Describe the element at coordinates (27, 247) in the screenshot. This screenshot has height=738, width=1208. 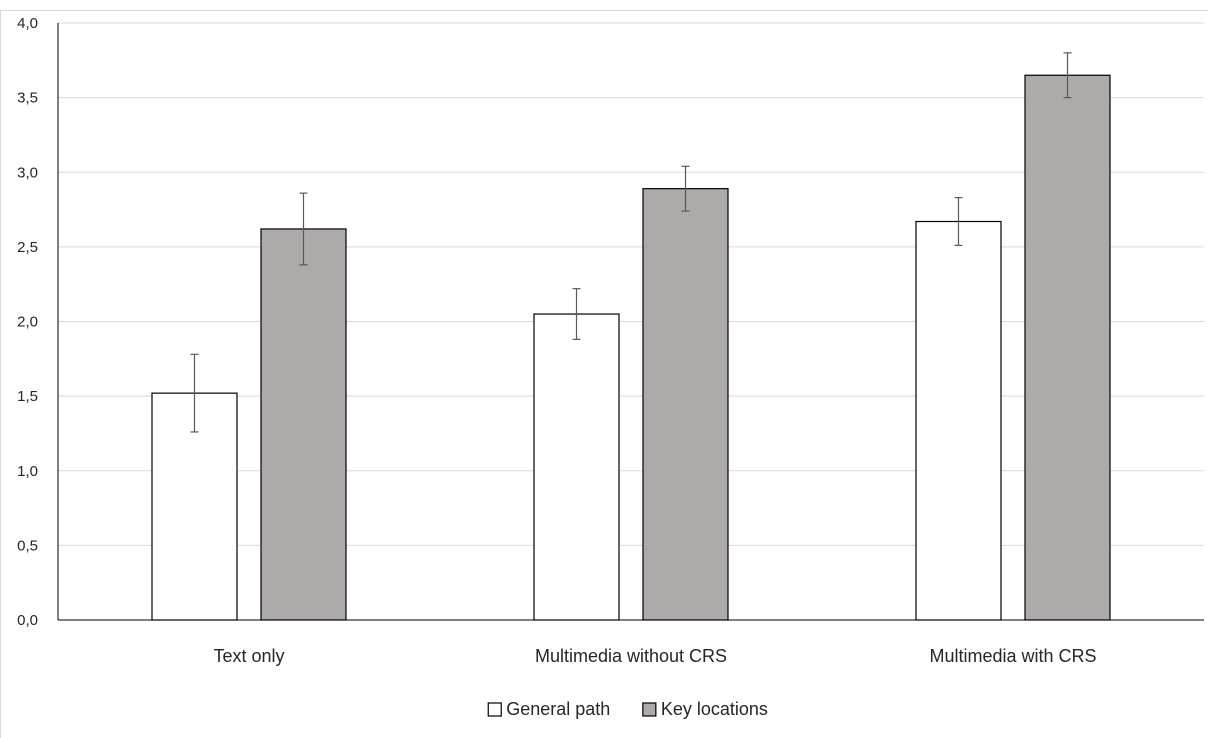
I see `y-tick-label: 2,5` at that location.